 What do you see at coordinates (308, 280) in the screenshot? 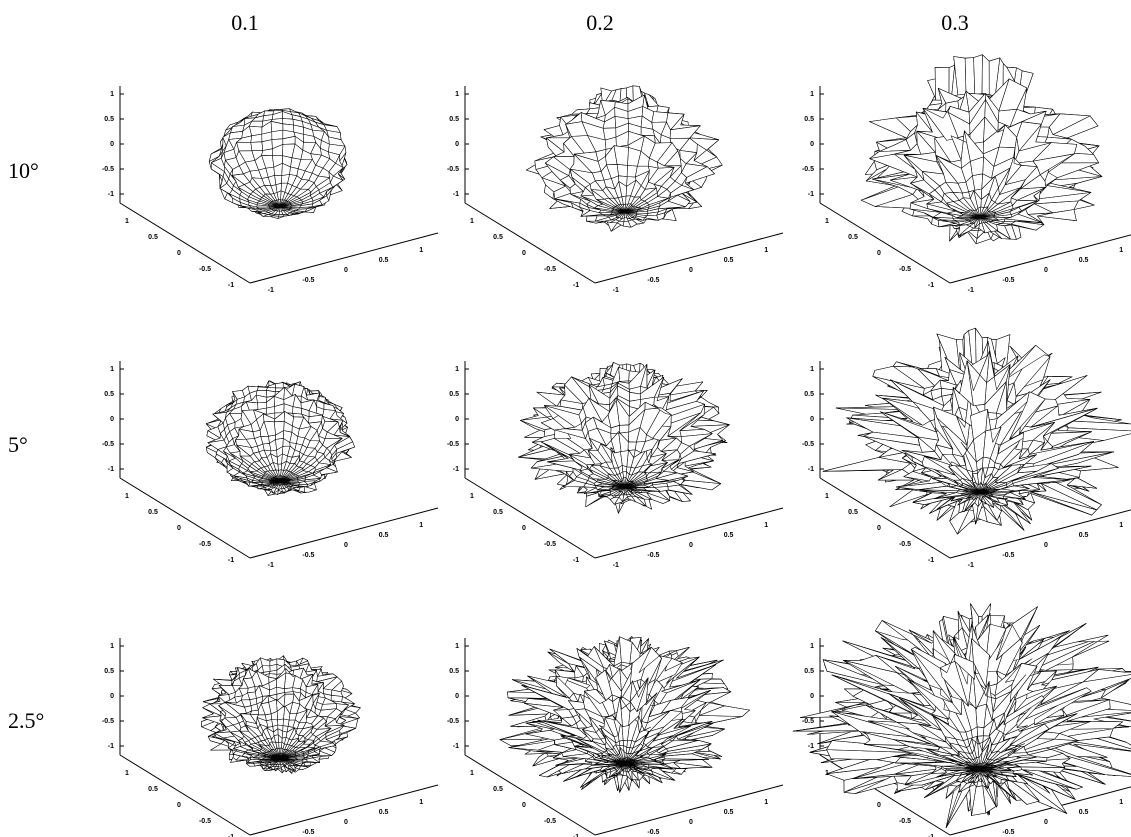
I see `y-tick-label: -0.5` at bounding box center [308, 280].